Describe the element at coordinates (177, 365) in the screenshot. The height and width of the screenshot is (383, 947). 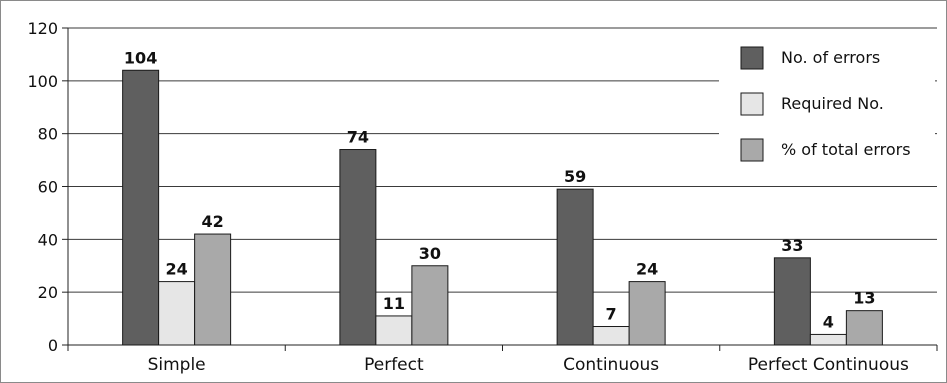
I see `x-tick-label: Simple` at that location.